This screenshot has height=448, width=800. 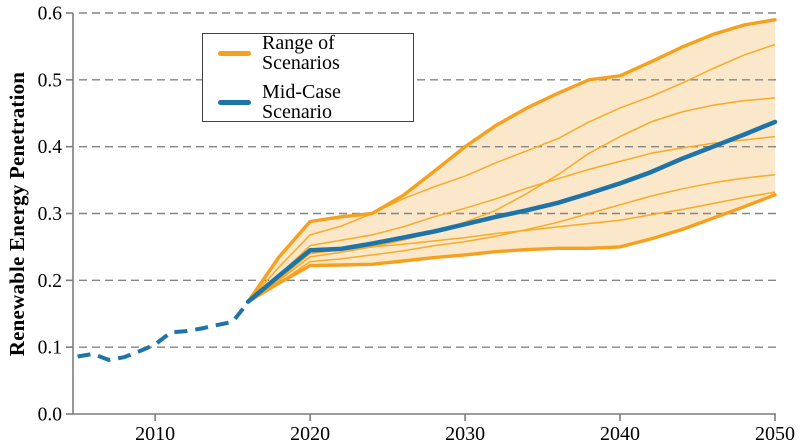 What do you see at coordinates (50, 14) in the screenshot?
I see `y-tick-label-0.6: 0.6` at bounding box center [50, 14].